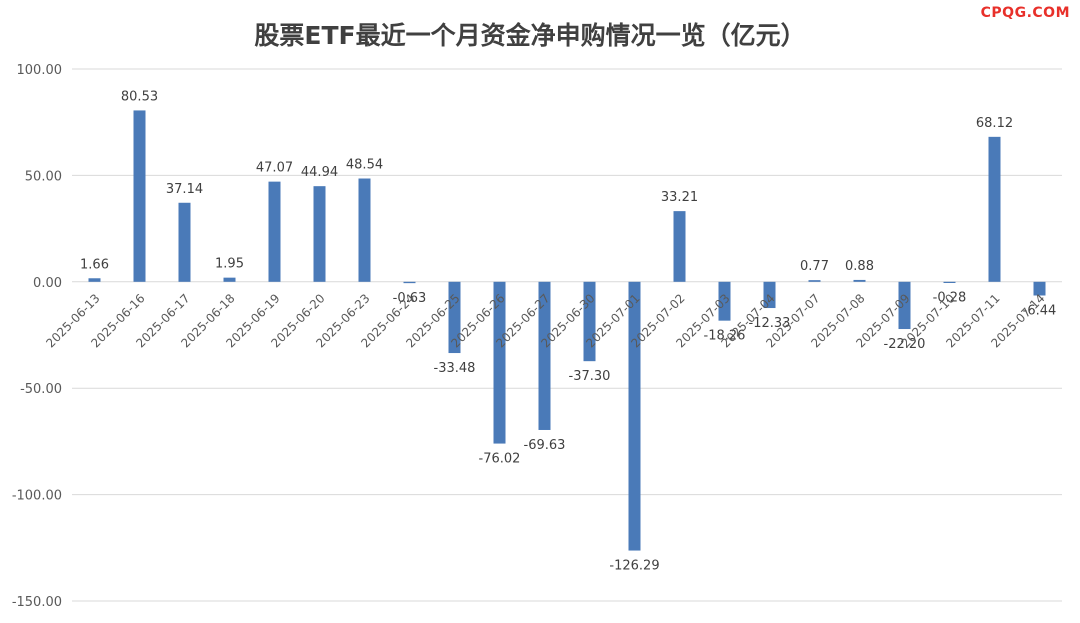  Describe the element at coordinates (41, 389) in the screenshot. I see `y-tick-label: -50.00` at that location.